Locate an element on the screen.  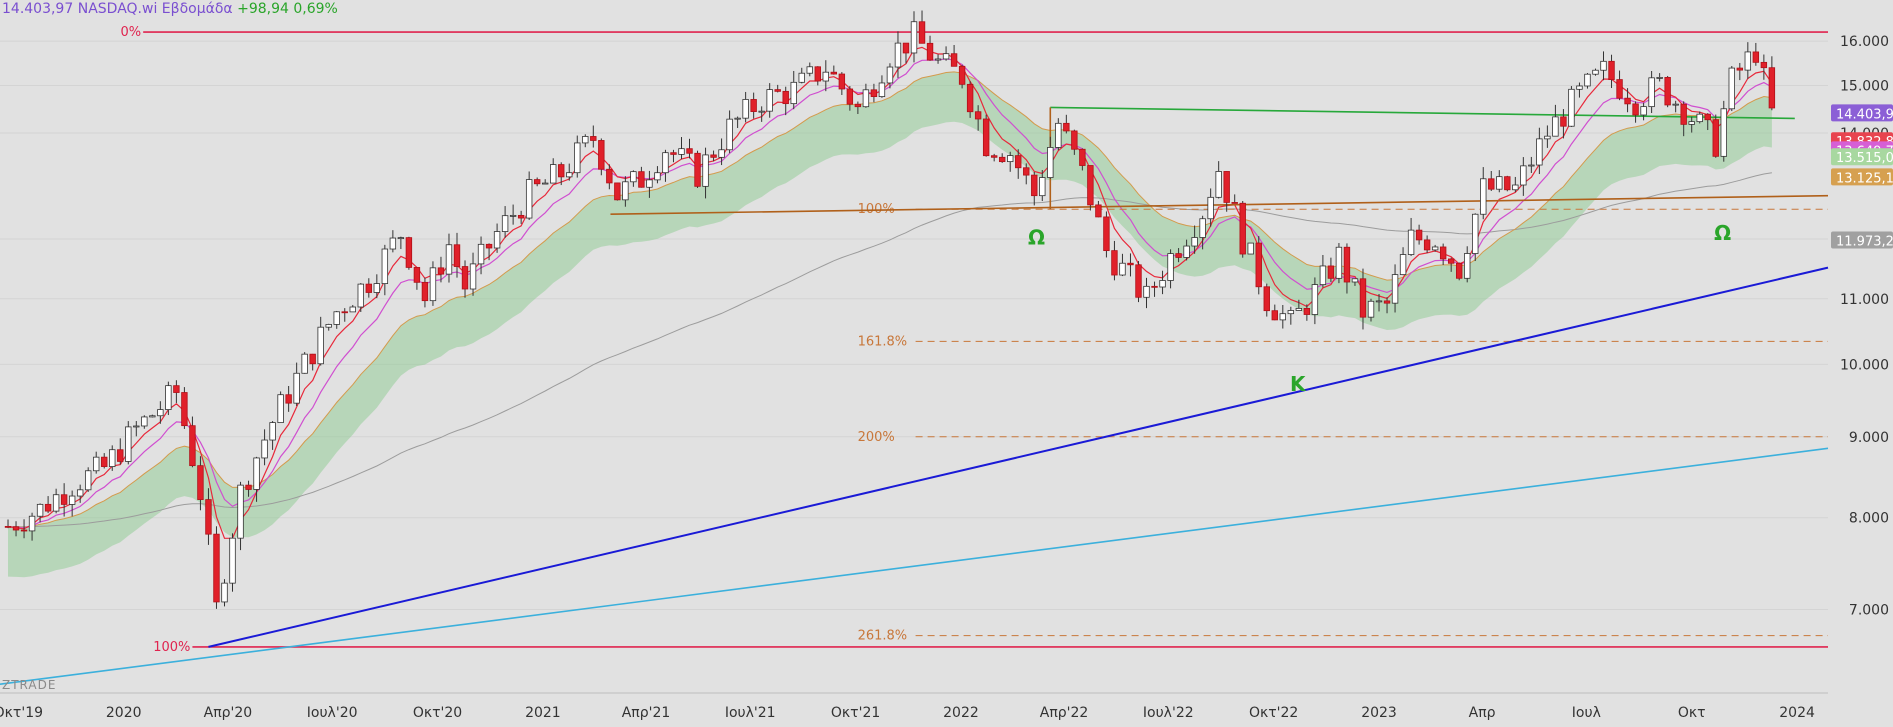
y-tick-label: 7.000 is located at coordinates (1869, 611).